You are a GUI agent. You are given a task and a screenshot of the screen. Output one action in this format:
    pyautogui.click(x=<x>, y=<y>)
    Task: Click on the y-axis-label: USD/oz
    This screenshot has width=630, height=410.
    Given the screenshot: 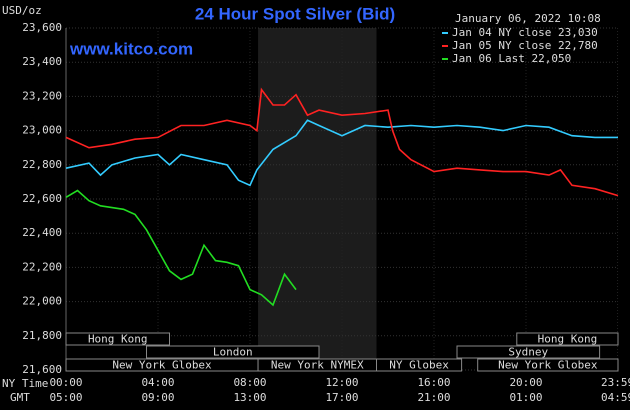 What is the action you would take?
    pyautogui.click(x=22, y=10)
    